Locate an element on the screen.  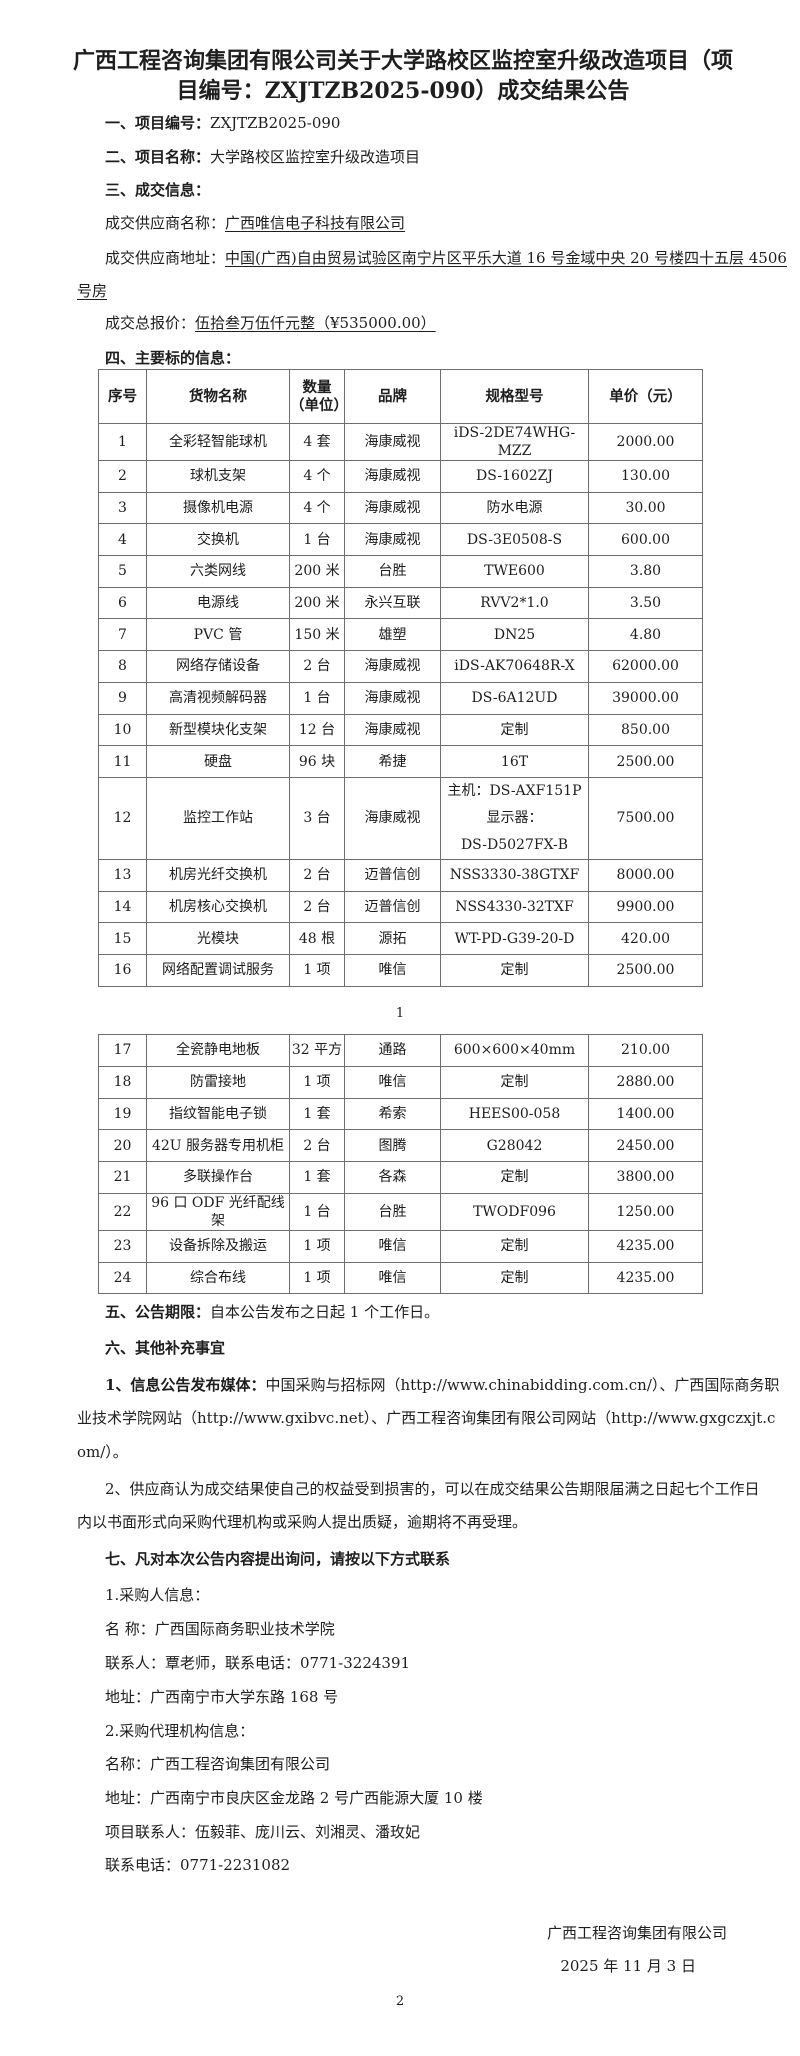
header-name: 货物名称 is located at coordinates (218, 396).